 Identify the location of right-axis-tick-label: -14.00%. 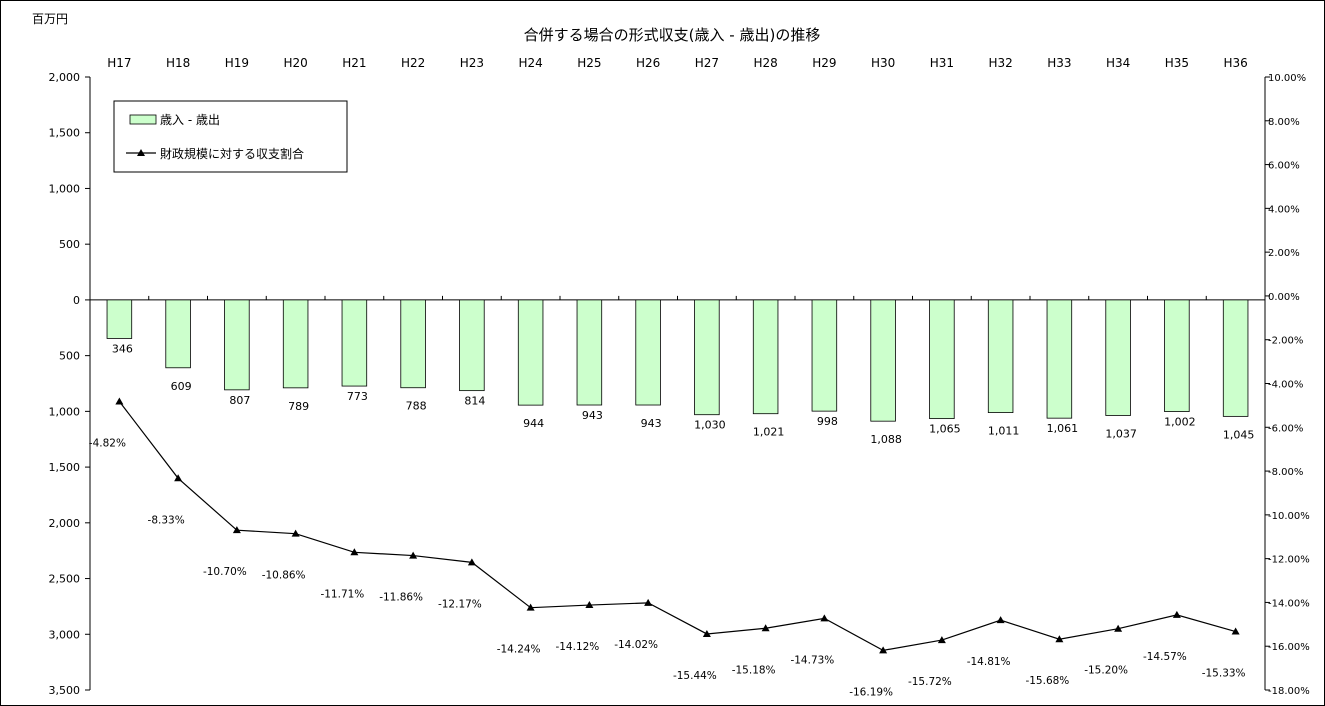
(1289, 603).